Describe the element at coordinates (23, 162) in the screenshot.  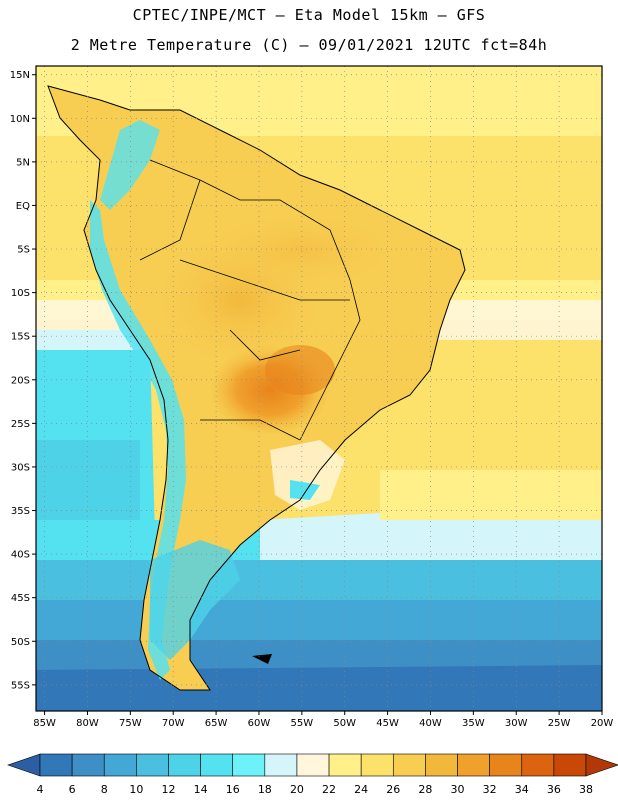
I see `latitude-tick-label: 5N` at that location.